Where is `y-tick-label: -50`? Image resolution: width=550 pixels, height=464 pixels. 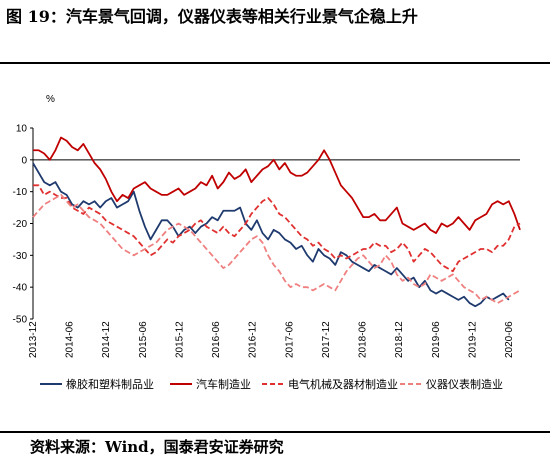
y-tick-label: -50 is located at coordinates (20, 320).